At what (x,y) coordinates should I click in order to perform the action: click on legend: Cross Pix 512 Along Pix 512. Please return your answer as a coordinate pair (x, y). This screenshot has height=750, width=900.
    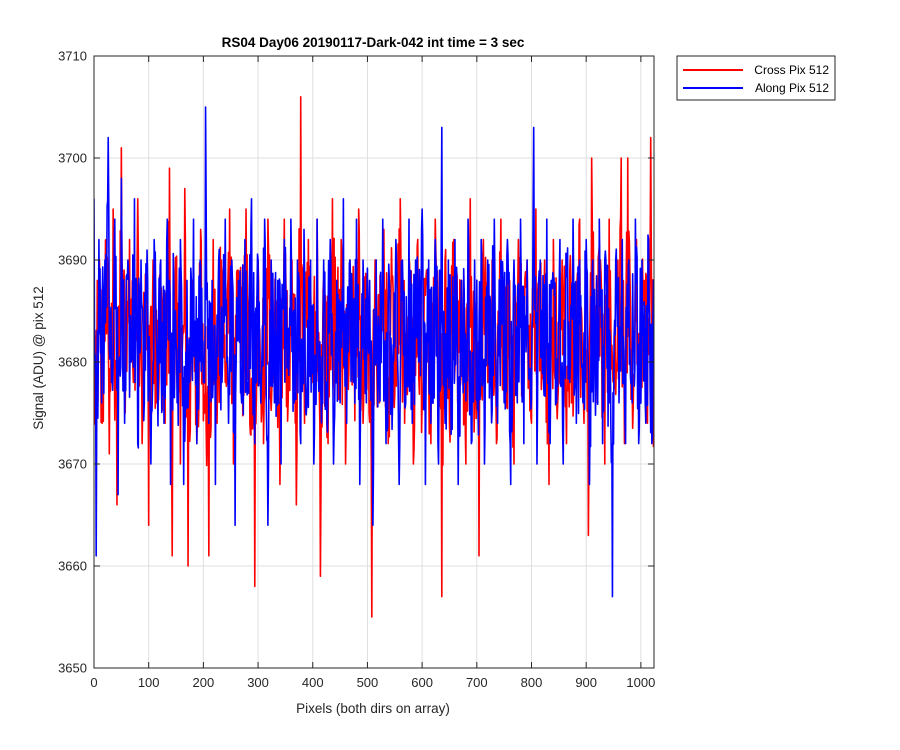
    Looking at the image, I should click on (756, 78).